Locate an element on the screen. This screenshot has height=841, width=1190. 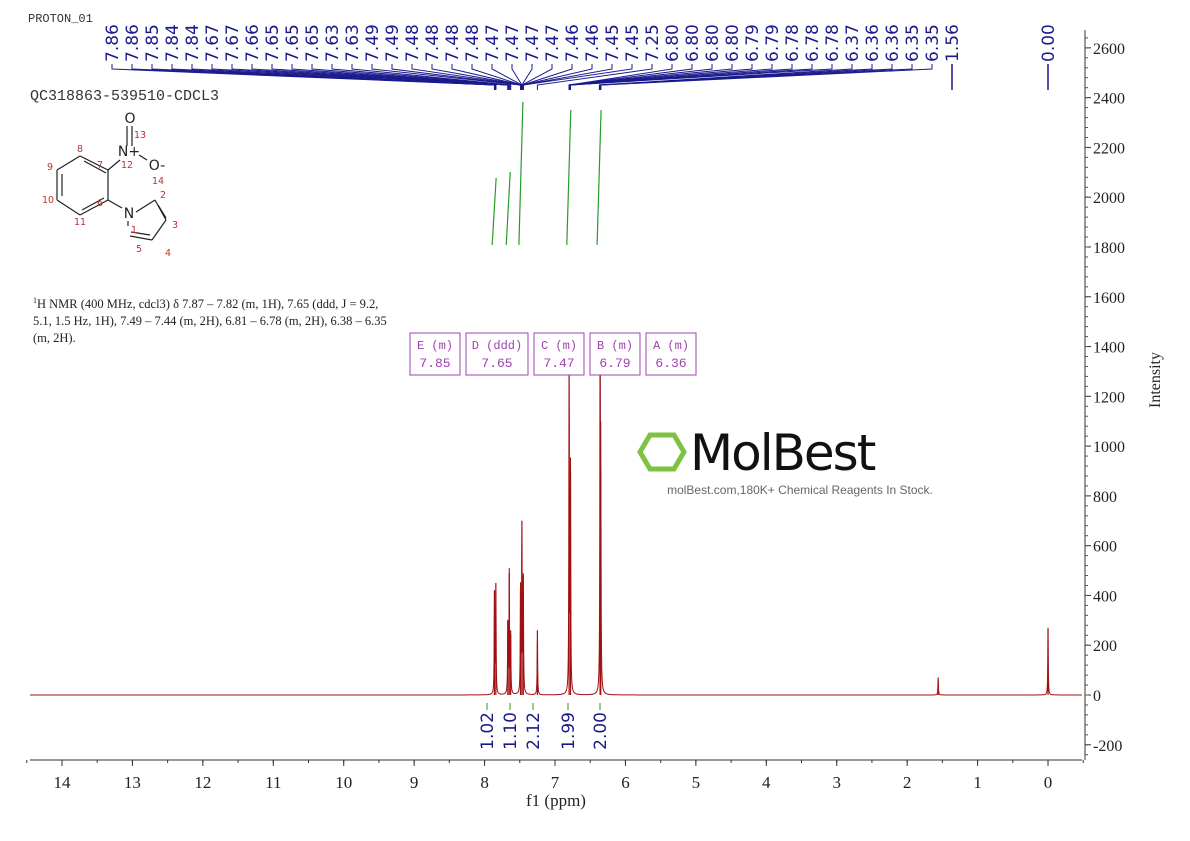
peak-label: 6.37 is located at coordinates (730, 57).